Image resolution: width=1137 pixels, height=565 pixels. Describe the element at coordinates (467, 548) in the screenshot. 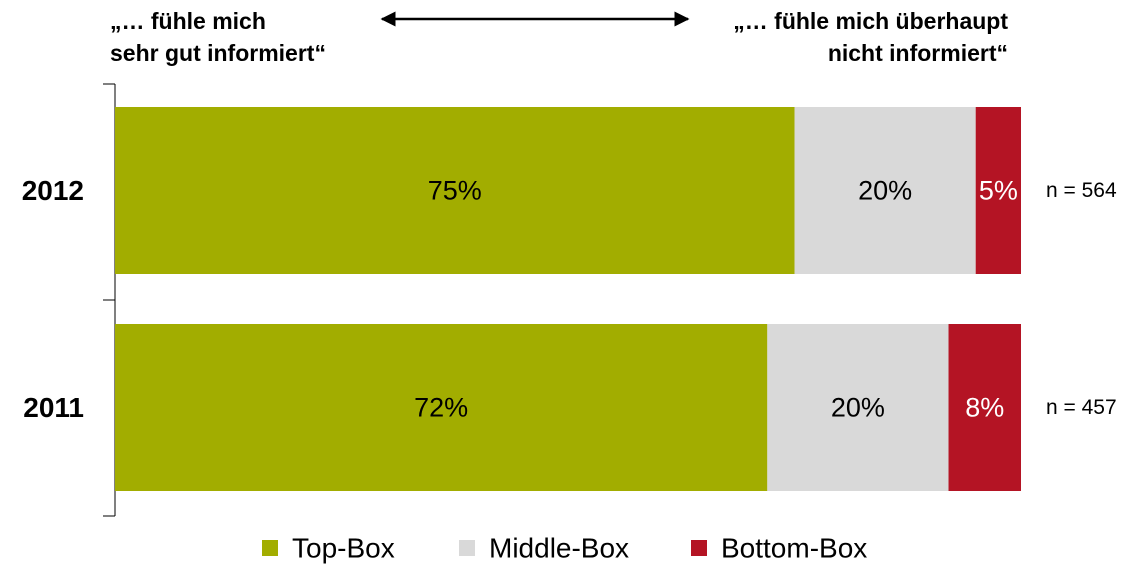

I see `legend-swatch-middle-box` at that location.